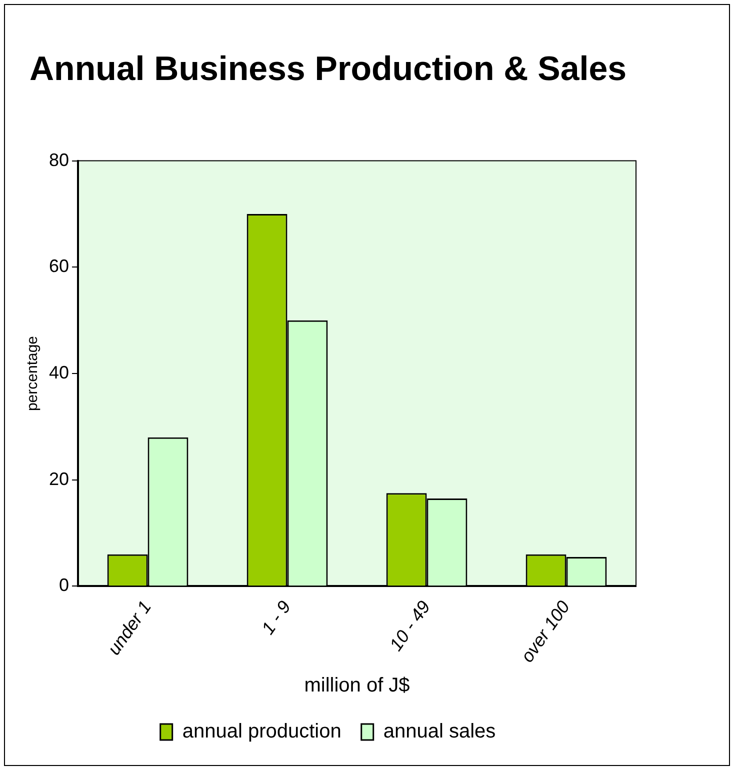 The height and width of the screenshot is (772, 736). Describe the element at coordinates (33, 374) in the screenshot. I see `y-axis-title: percentage` at that location.